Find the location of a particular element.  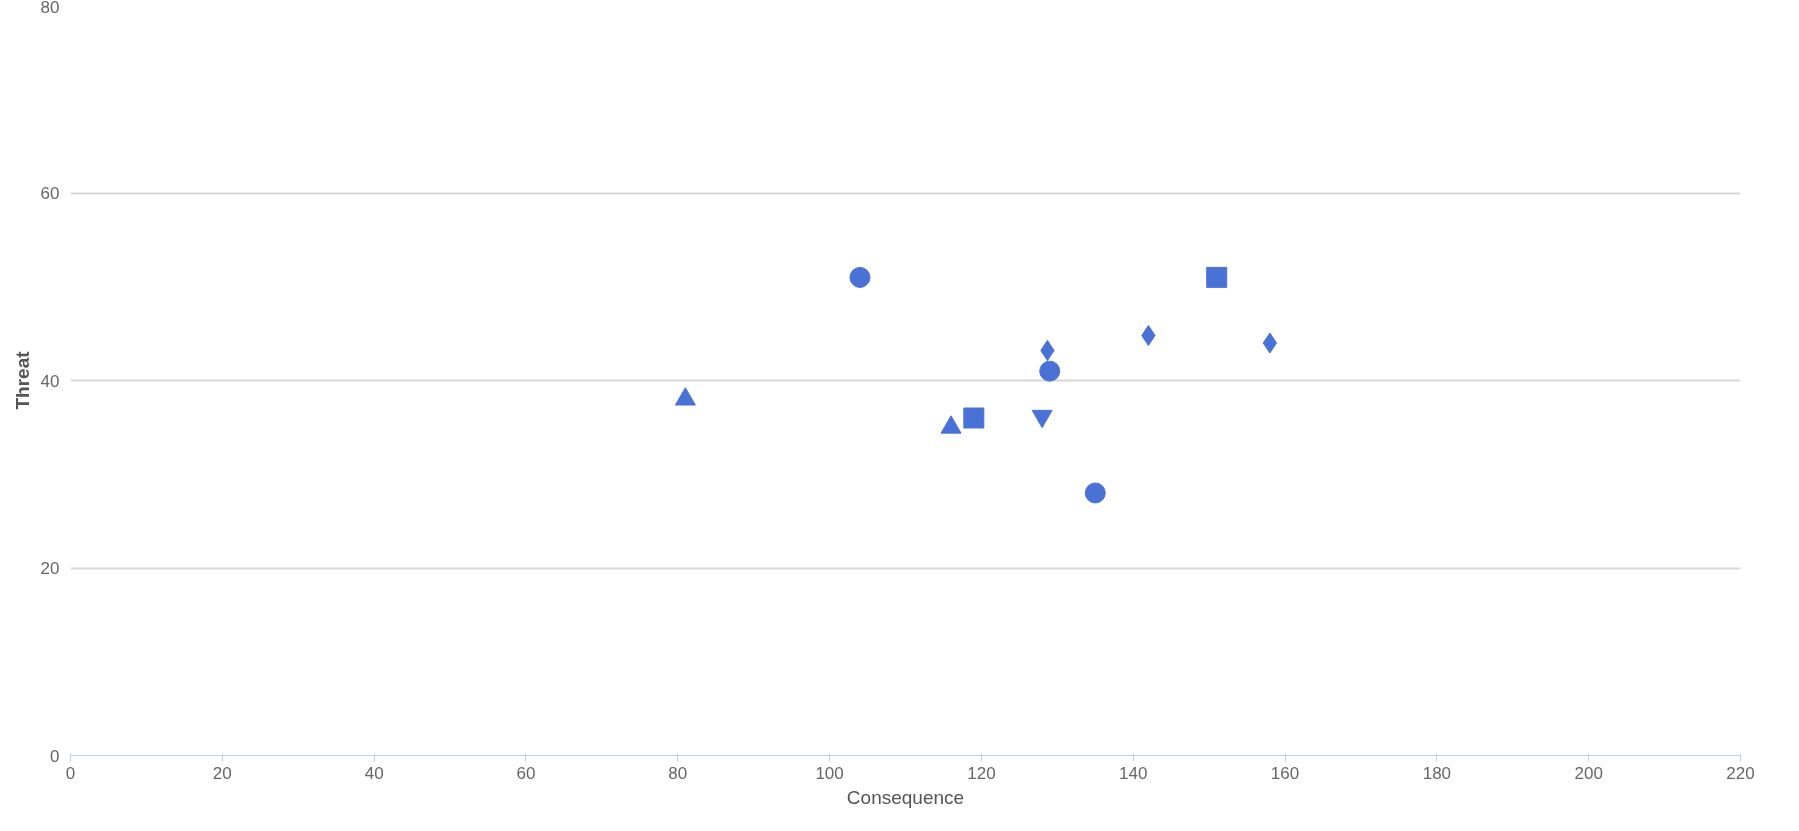

y-tick-label: 40 is located at coordinates (50, 381).